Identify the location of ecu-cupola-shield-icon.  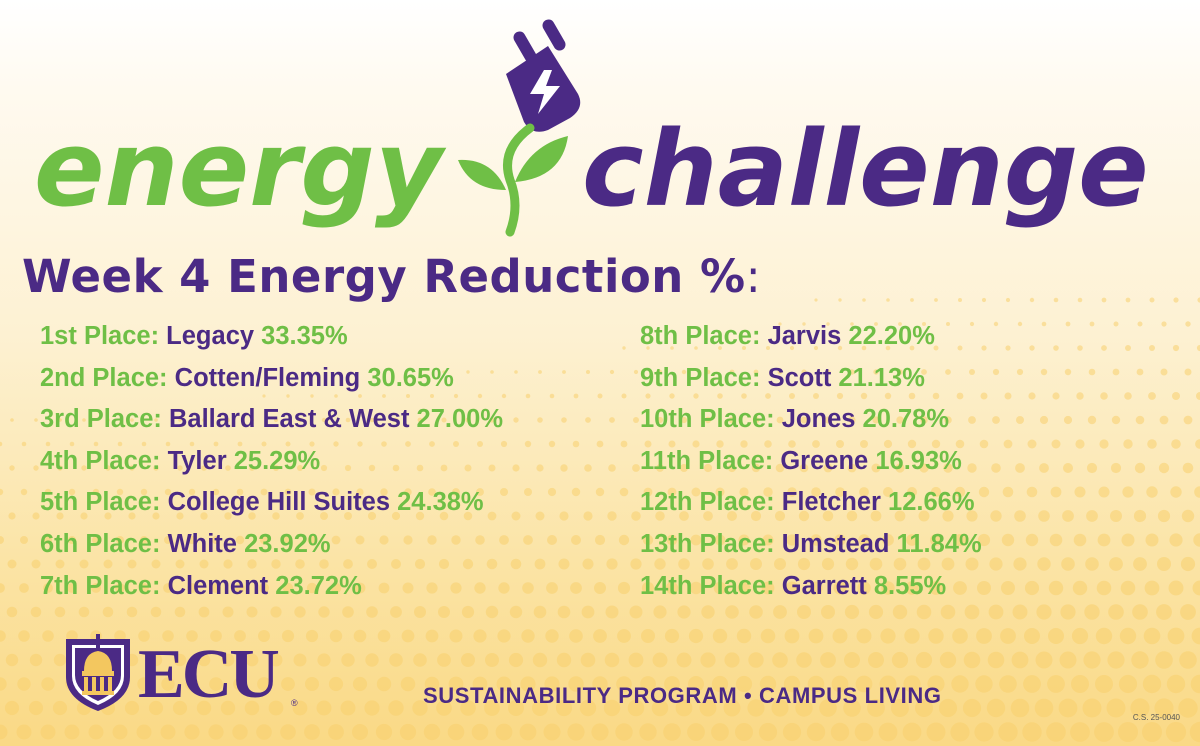
(98, 672).